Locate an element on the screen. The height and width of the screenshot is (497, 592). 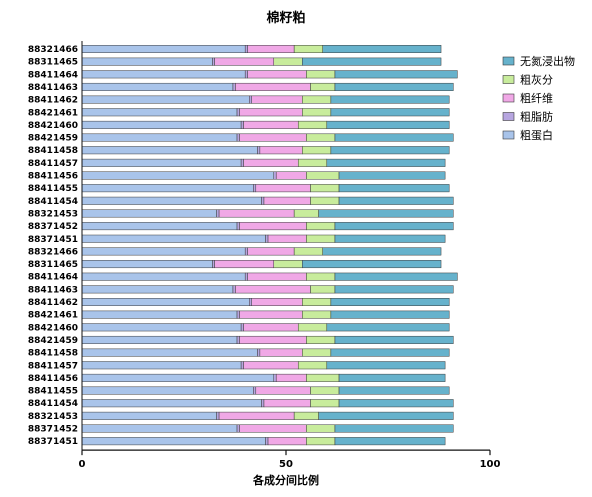
y-tick-label: 88411464 is located at coordinates (53, 75).